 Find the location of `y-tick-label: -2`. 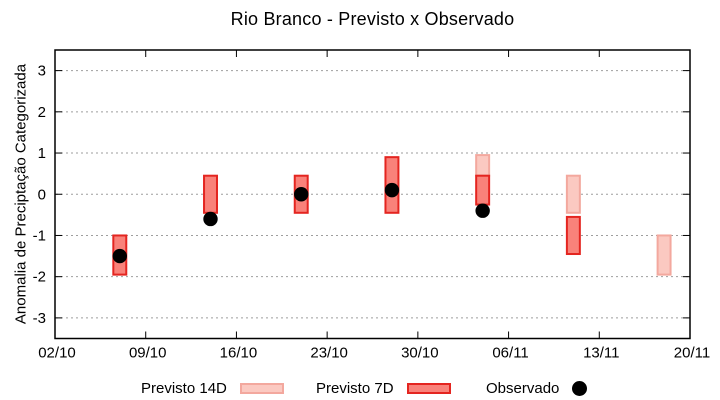

y-tick-label: -2 is located at coordinates (39, 277).